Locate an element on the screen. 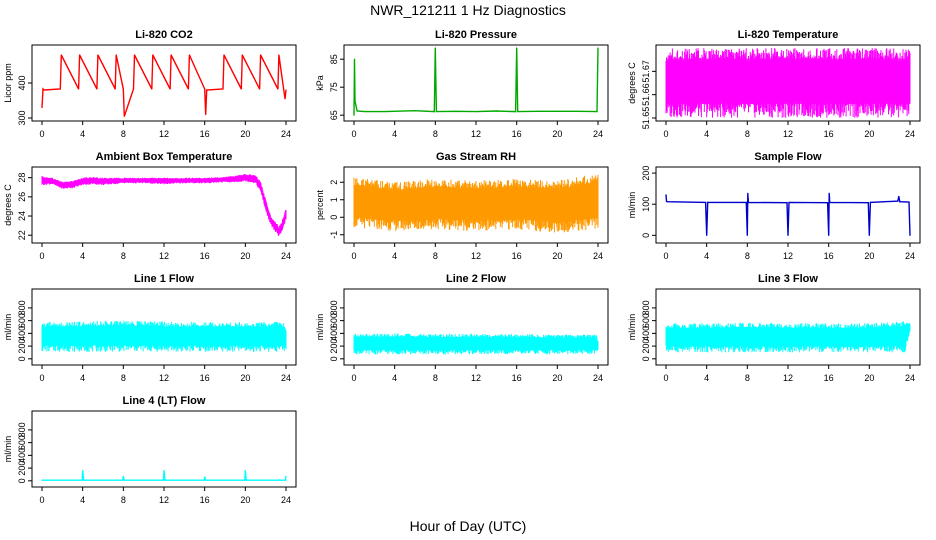 The image size is (936, 540). y-tick-label: 2 is located at coordinates (334, 182).